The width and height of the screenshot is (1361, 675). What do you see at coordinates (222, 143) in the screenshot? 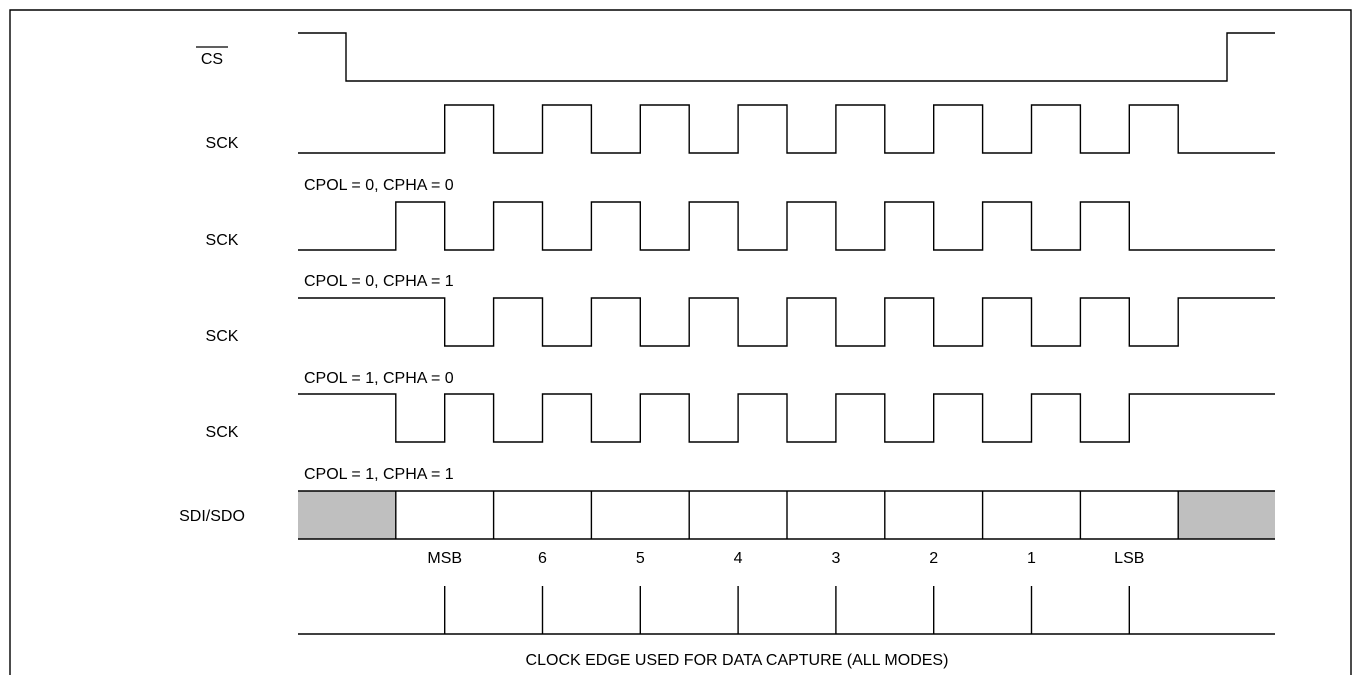
I see `sck-label-1: SCK` at bounding box center [222, 143].